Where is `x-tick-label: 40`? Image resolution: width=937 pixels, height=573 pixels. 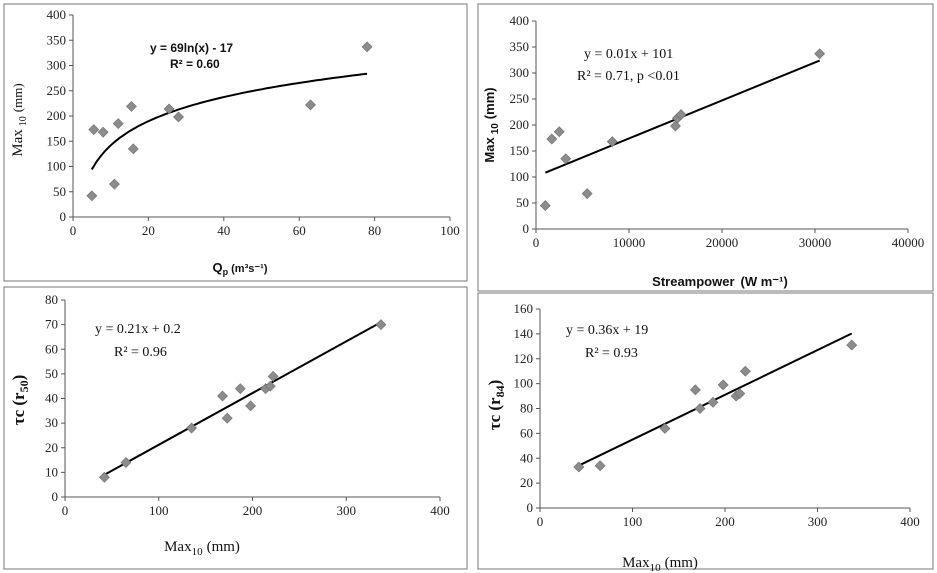 x-tick-label: 40 is located at coordinates (223, 230).